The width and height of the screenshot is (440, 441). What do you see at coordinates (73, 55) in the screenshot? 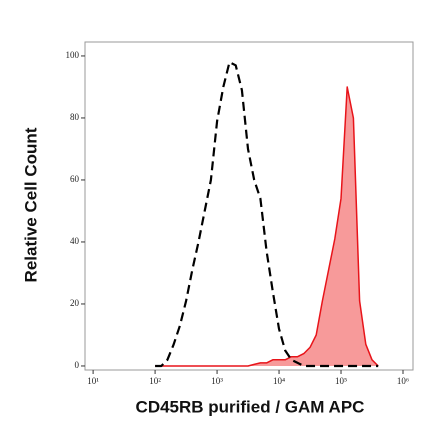
I see `y-tick-label: 100` at bounding box center [73, 55].